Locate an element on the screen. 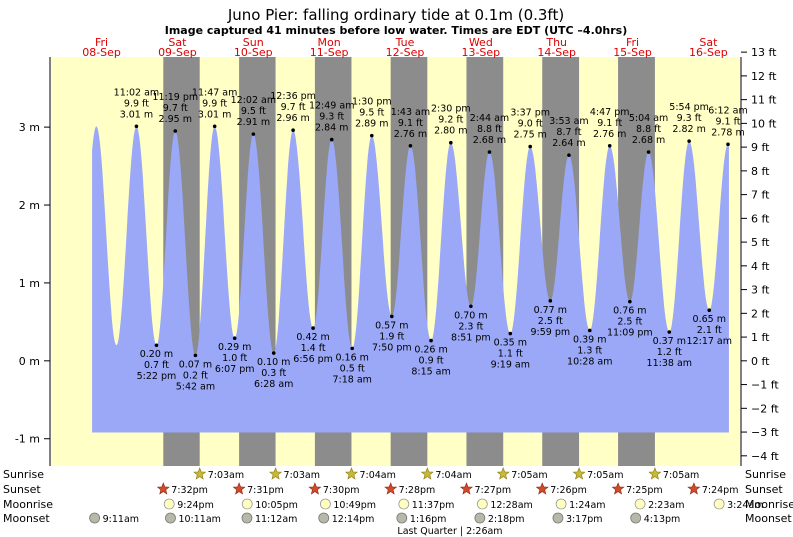 The height and width of the screenshot is (537, 793). high-tide-time: 6:12 am is located at coordinates (727, 110).